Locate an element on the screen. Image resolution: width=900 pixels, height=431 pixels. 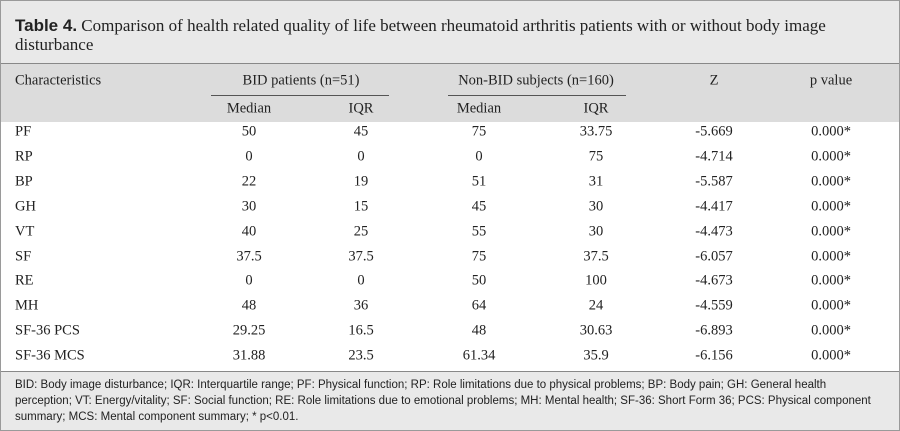
cell: -6.893 is located at coordinates (714, 330).